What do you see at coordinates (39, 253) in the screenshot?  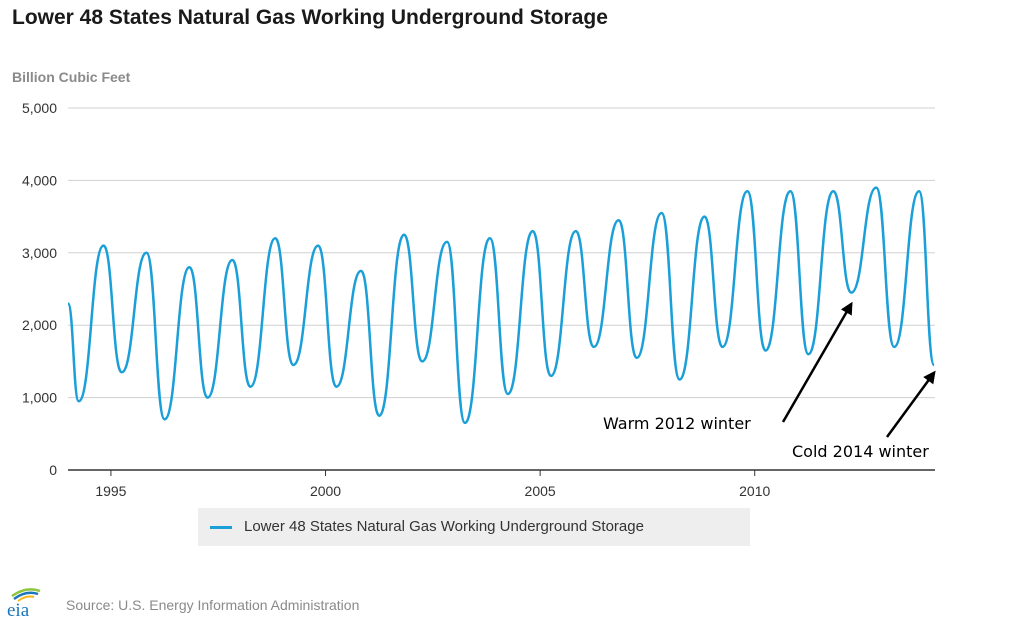 I see `y-tick-label: 3,000` at bounding box center [39, 253].